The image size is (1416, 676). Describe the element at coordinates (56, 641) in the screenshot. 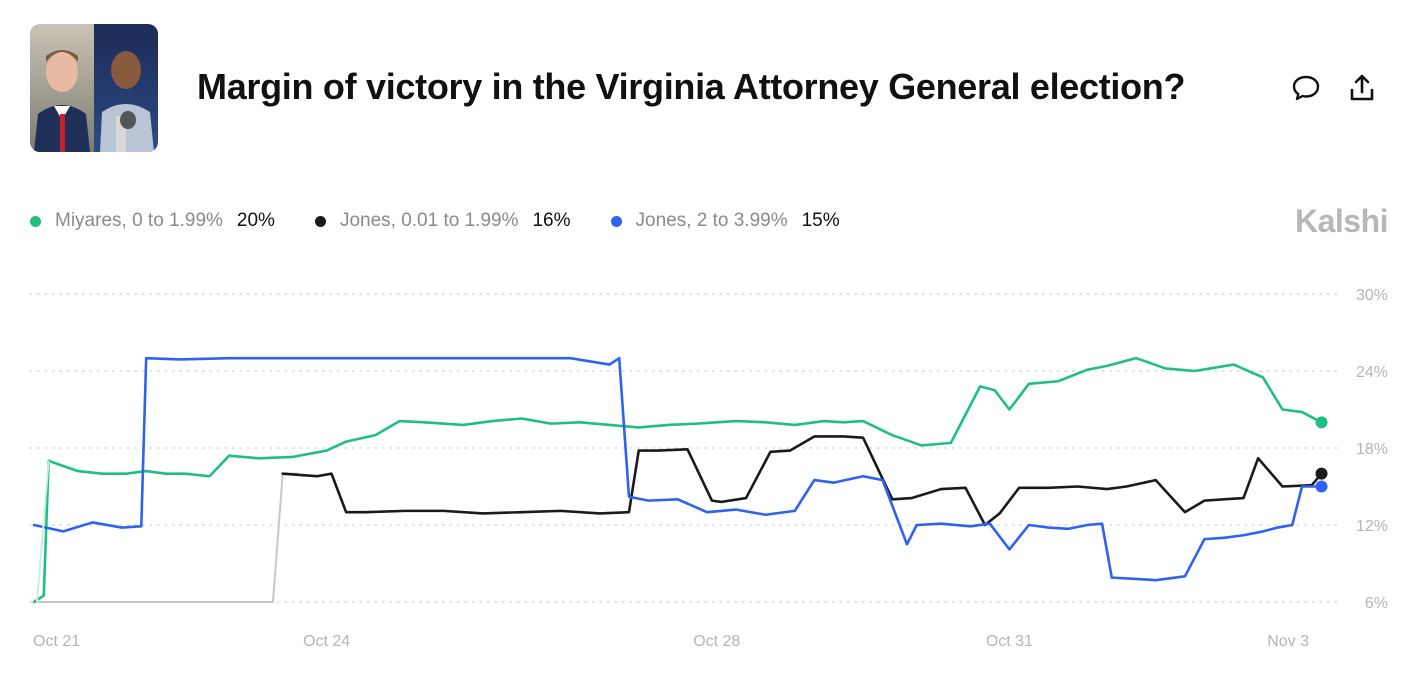

I see `x-tick-label: Oct 21` at that location.